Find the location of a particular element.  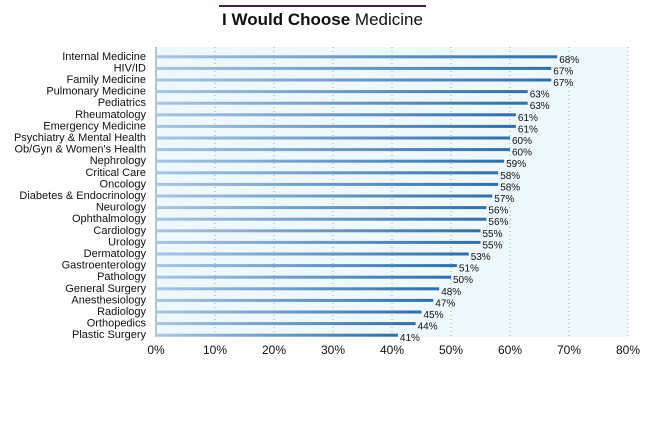

value-label: 53% is located at coordinates (481, 257).